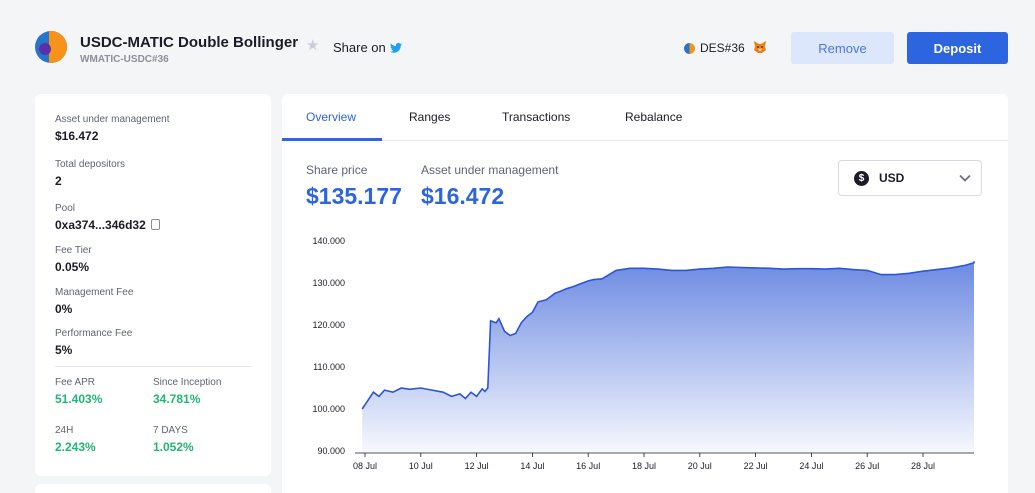 This screenshot has width=1035, height=493. I want to click on stat-value: 0%, so click(64, 309).